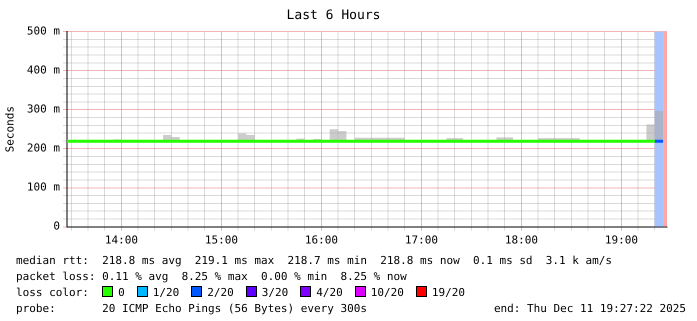 This screenshot has height=321, width=697. Describe the element at coordinates (43, 109) in the screenshot. I see `y-tick-label: 300 m` at that location.